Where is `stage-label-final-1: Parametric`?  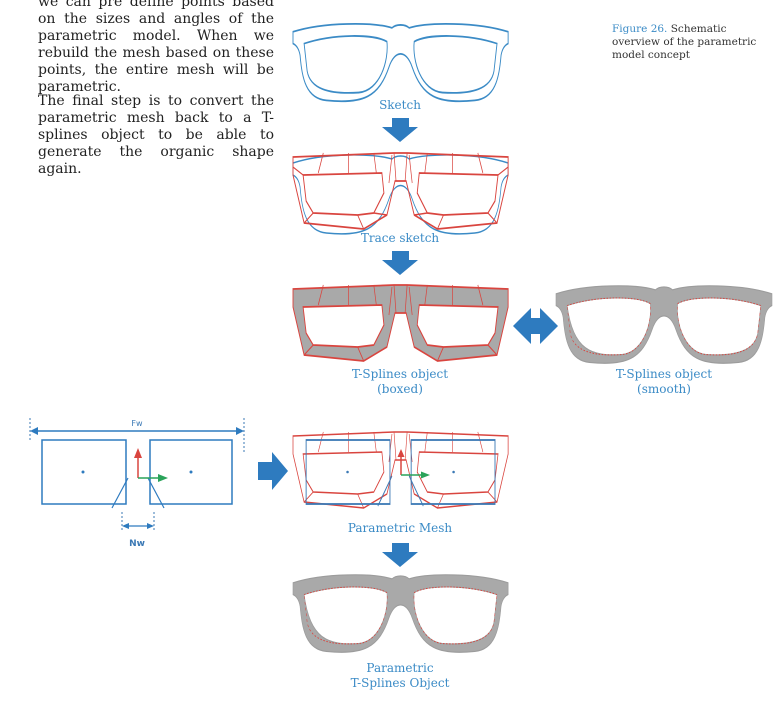 stage-label-final-1: Parametric is located at coordinates (399, 668).